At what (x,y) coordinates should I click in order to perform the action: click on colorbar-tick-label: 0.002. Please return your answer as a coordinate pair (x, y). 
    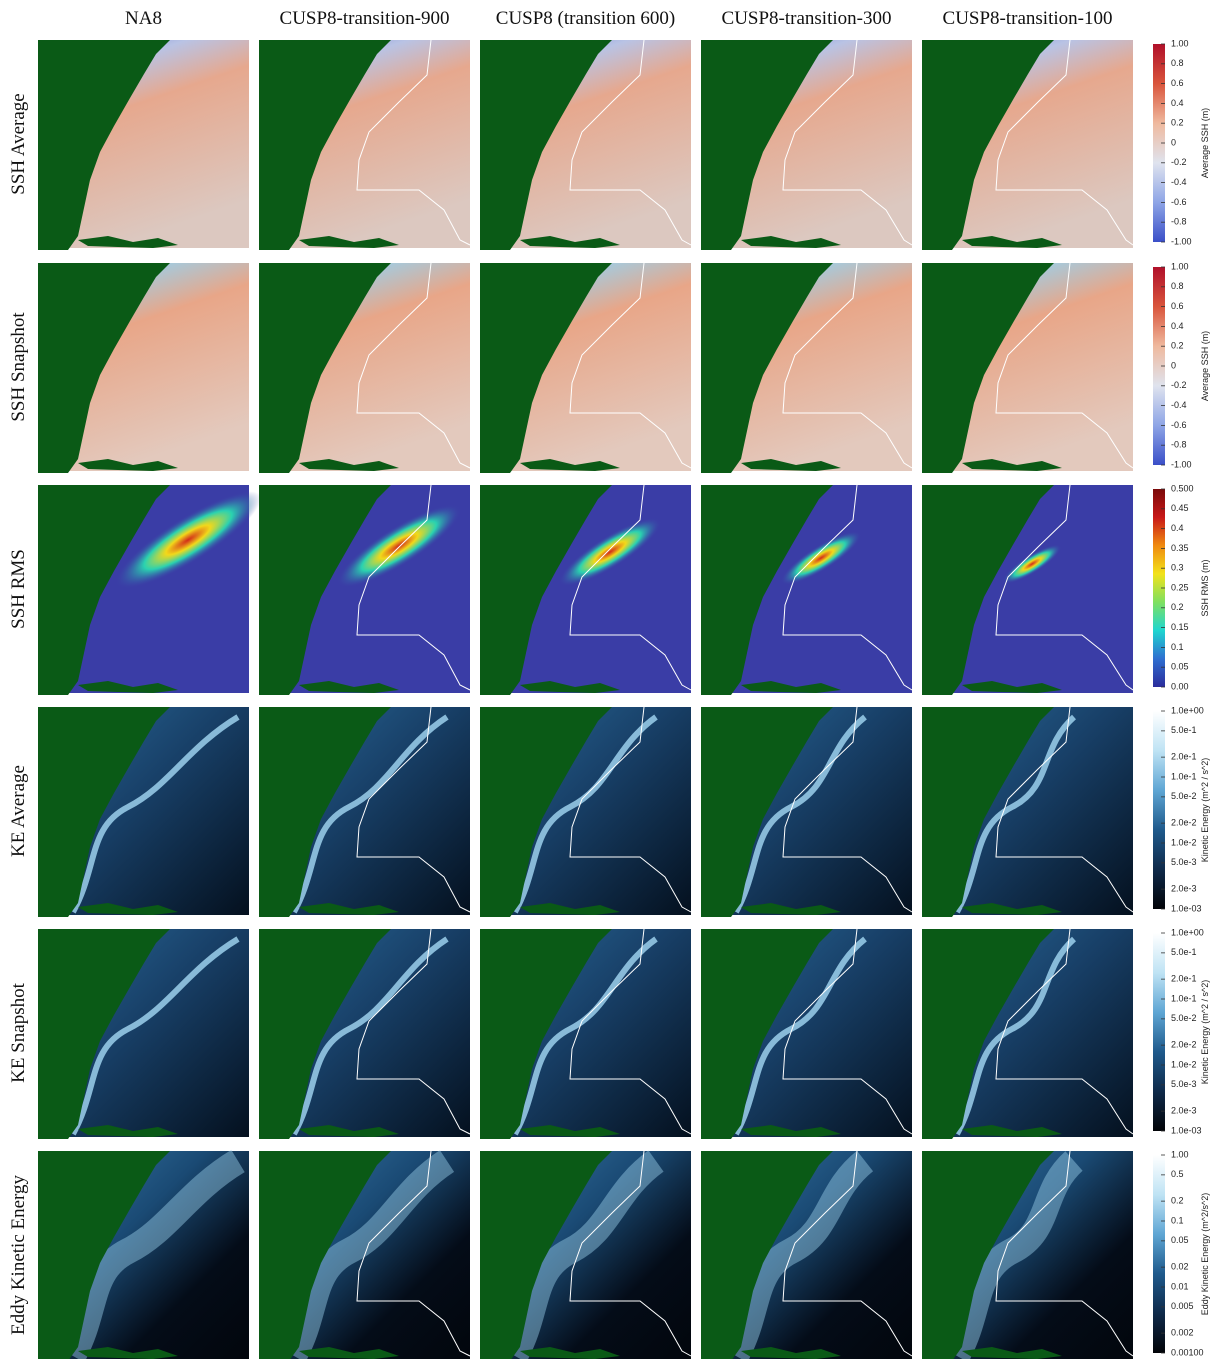
    Looking at the image, I should click on (1182, 1333).